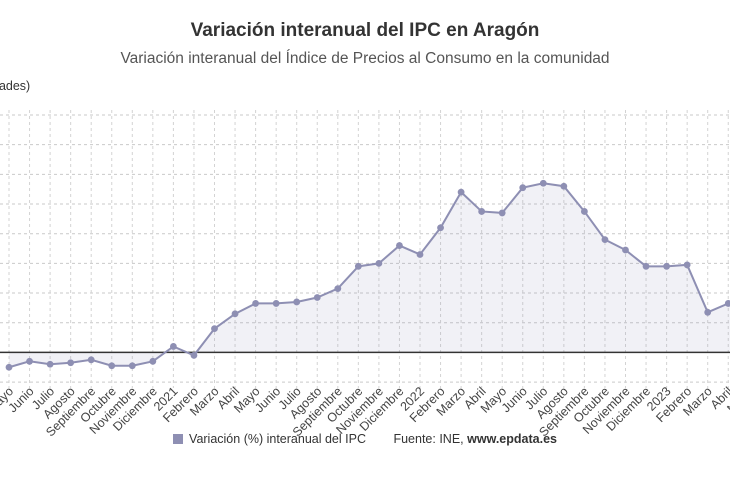 This screenshot has width=730, height=500. What do you see at coordinates (512, 439) in the screenshot?
I see `source-site: www.epdata.es` at bounding box center [512, 439].